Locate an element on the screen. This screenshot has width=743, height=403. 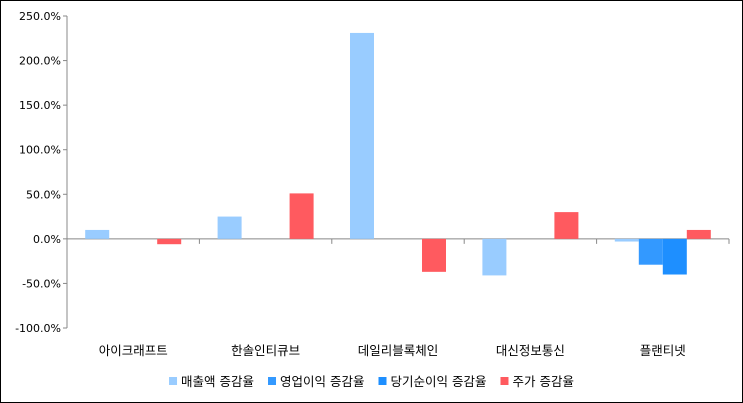
y-tick-label: 100.0% is located at coordinates (40, 150).